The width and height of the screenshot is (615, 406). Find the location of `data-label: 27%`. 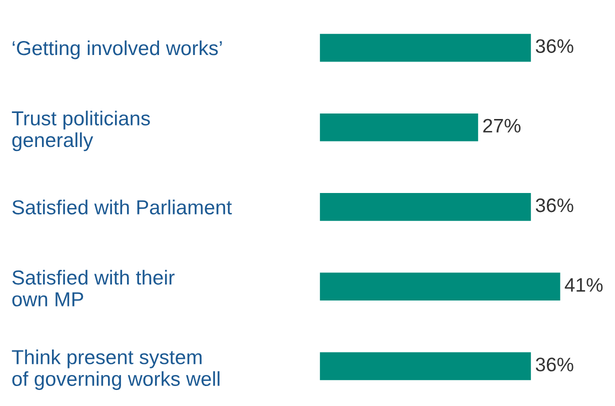

data-label: 27% is located at coordinates (502, 125).